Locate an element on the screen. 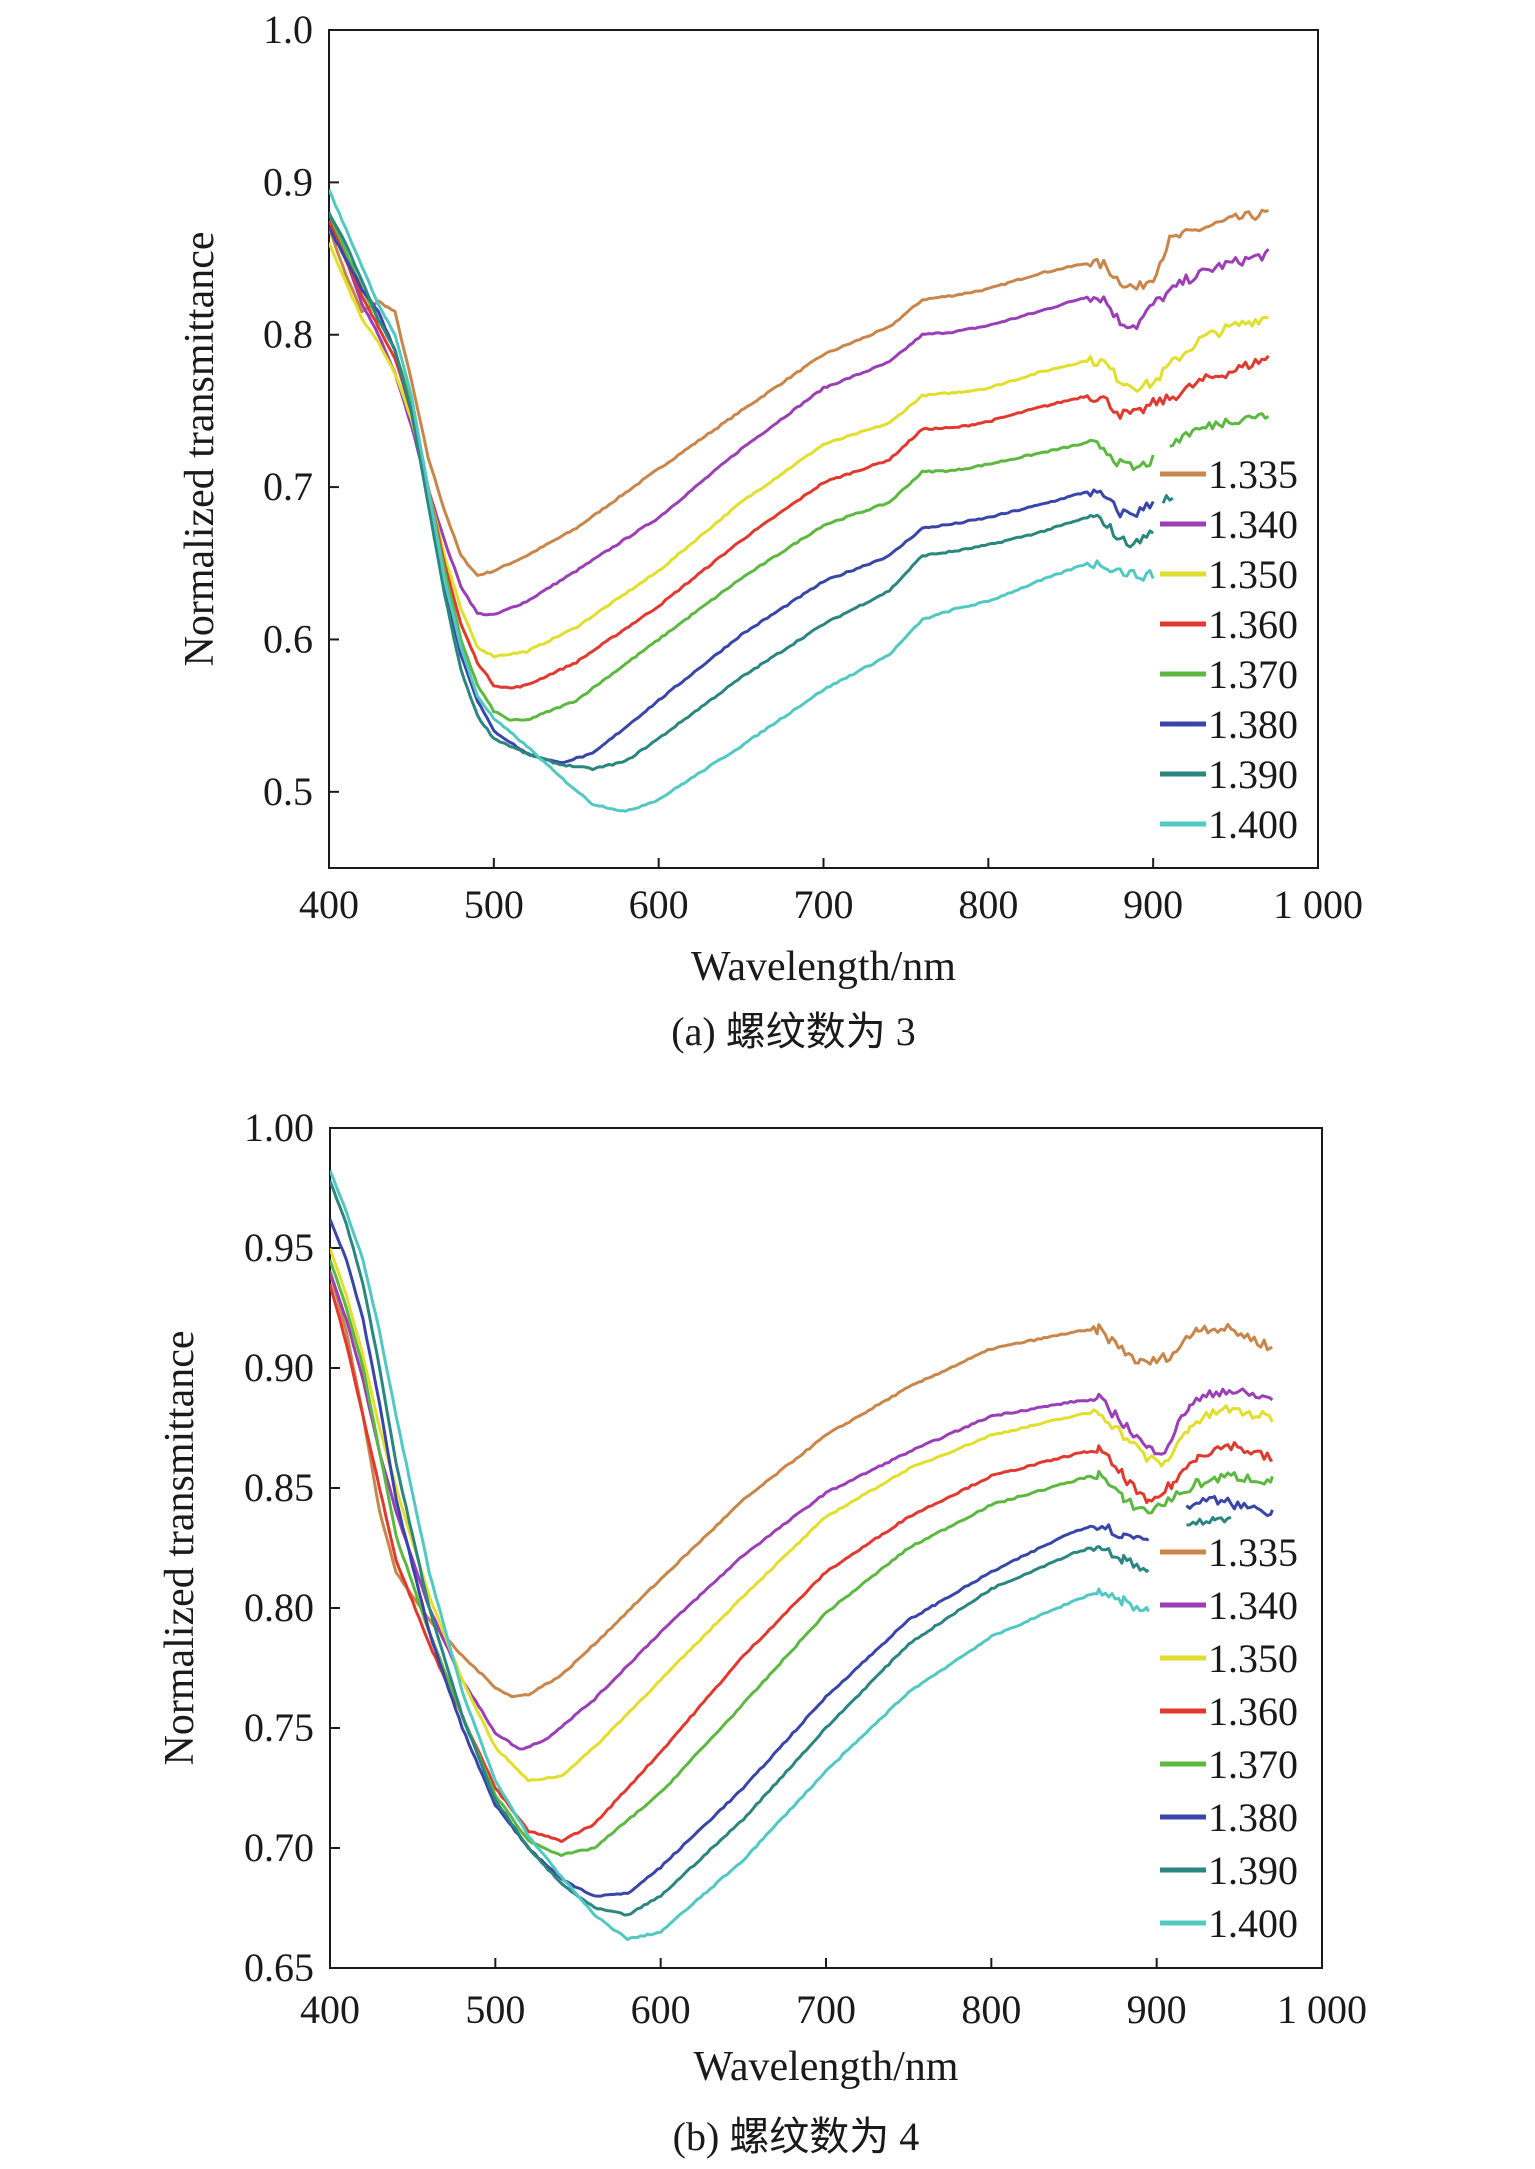 Image resolution: width=1535 pixels, height=2169 pixels. y-tick-label: 0.65 is located at coordinates (279, 1967).